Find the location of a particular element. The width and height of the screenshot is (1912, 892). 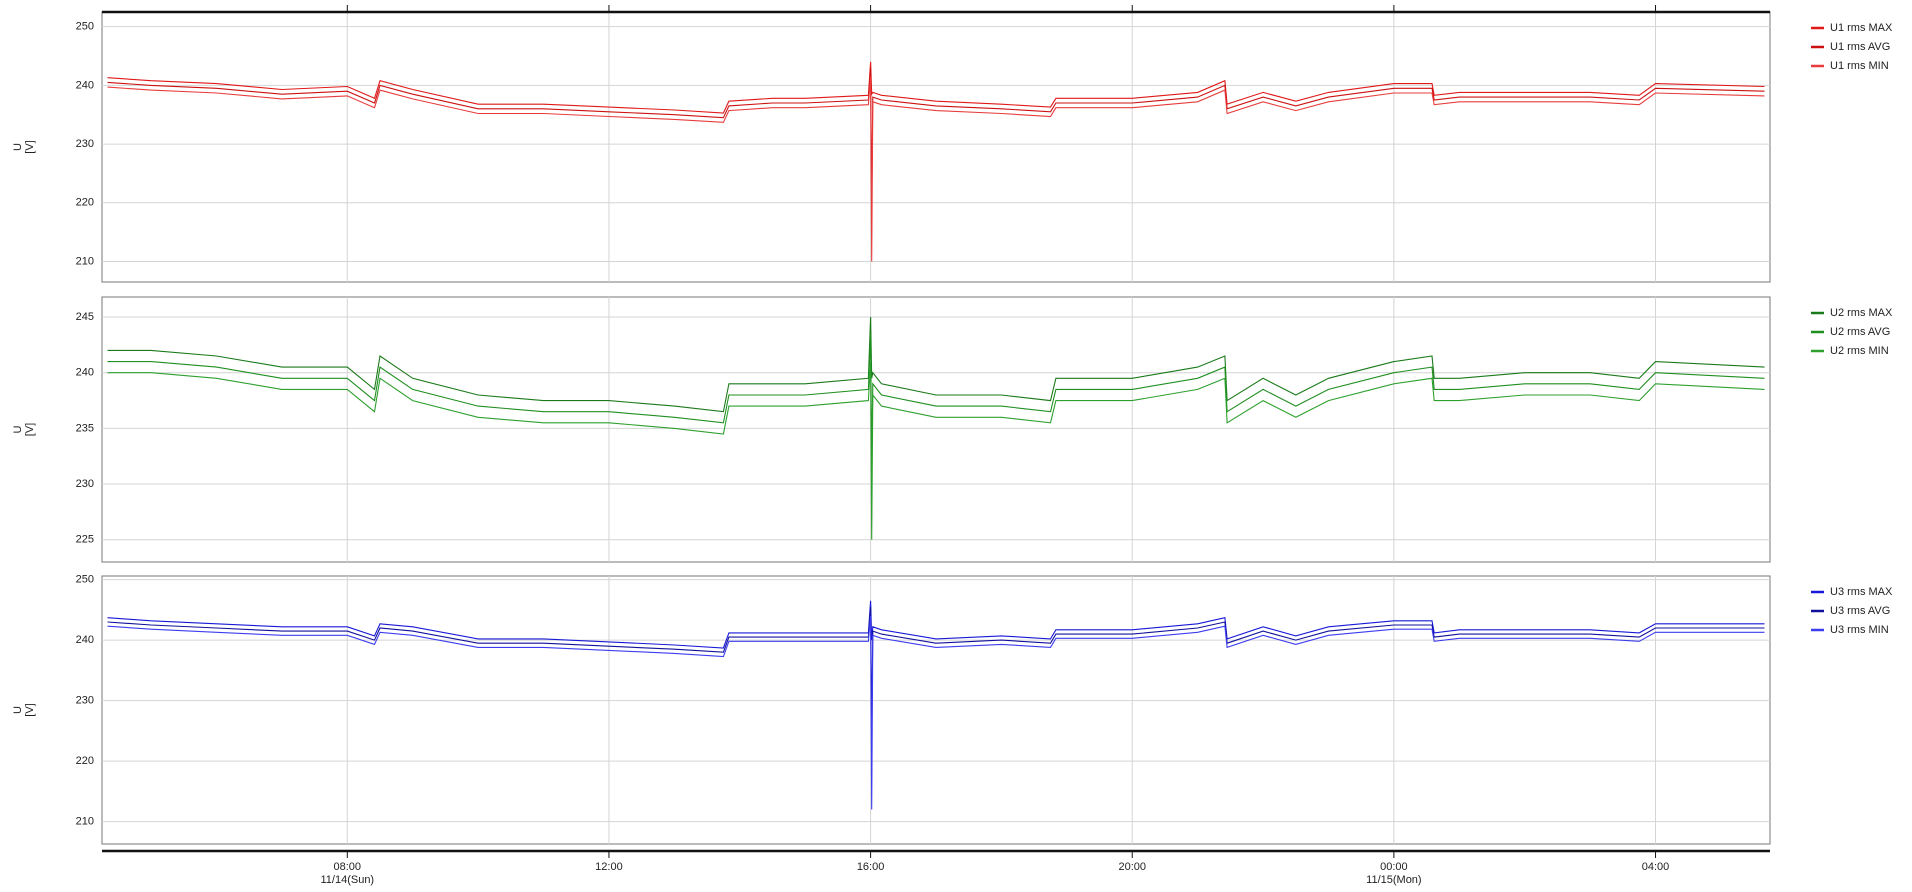

legend-label: U1 rms MAX is located at coordinates (1861, 28).